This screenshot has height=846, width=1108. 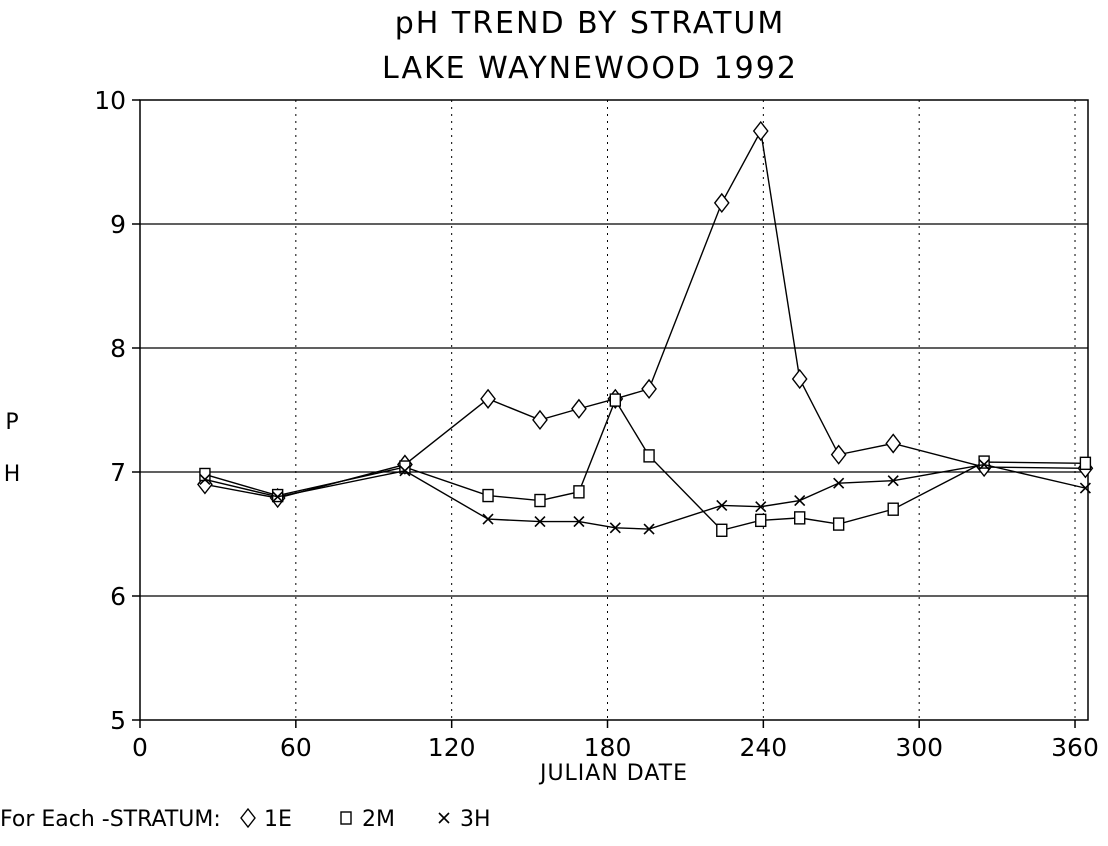 I want to click on y-tick-label: 6, so click(x=118, y=596).